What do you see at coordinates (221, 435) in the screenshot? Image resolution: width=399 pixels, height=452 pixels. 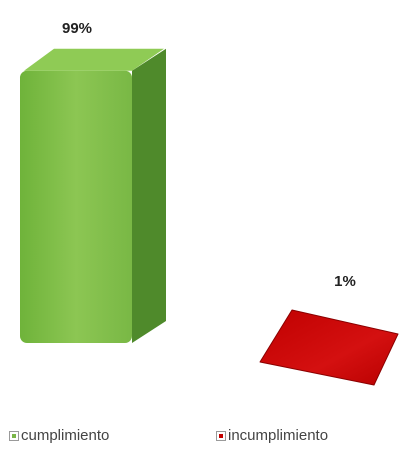 I see `legend-swatch-red` at bounding box center [221, 435].